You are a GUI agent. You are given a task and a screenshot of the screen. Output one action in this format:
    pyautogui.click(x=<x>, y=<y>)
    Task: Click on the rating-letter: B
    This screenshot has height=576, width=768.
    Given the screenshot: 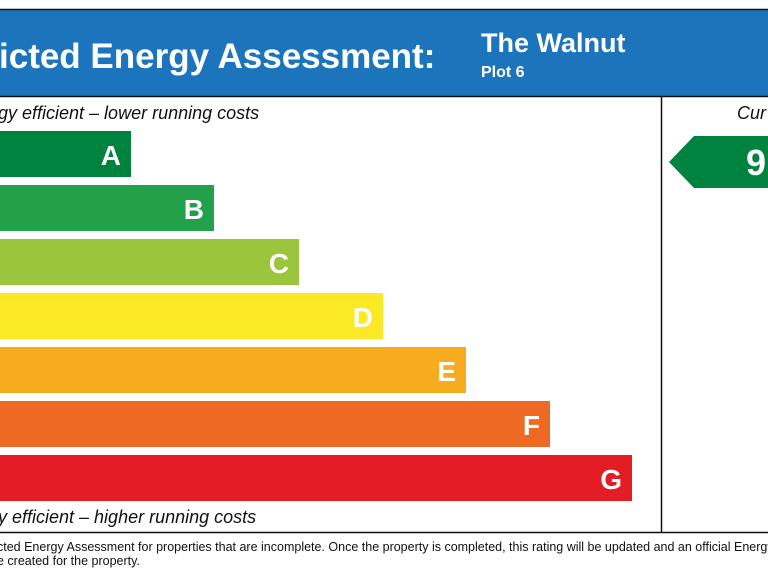 What is the action you would take?
    pyautogui.click(x=194, y=209)
    